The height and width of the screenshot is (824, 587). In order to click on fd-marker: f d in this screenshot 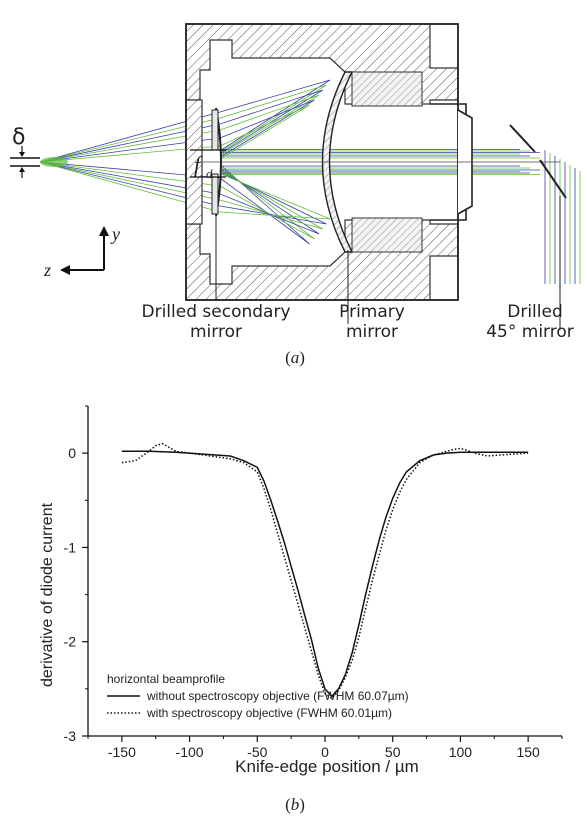, I will do `click(208, 165)`.